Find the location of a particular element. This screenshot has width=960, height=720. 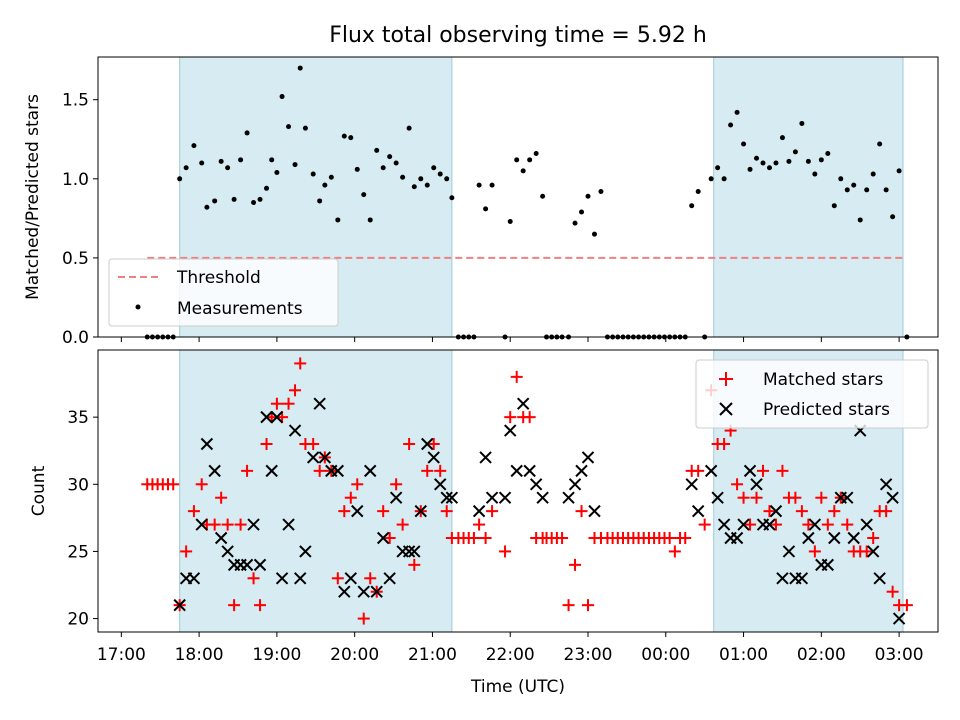

x-tick-label: 18:00 is located at coordinates (199, 655).